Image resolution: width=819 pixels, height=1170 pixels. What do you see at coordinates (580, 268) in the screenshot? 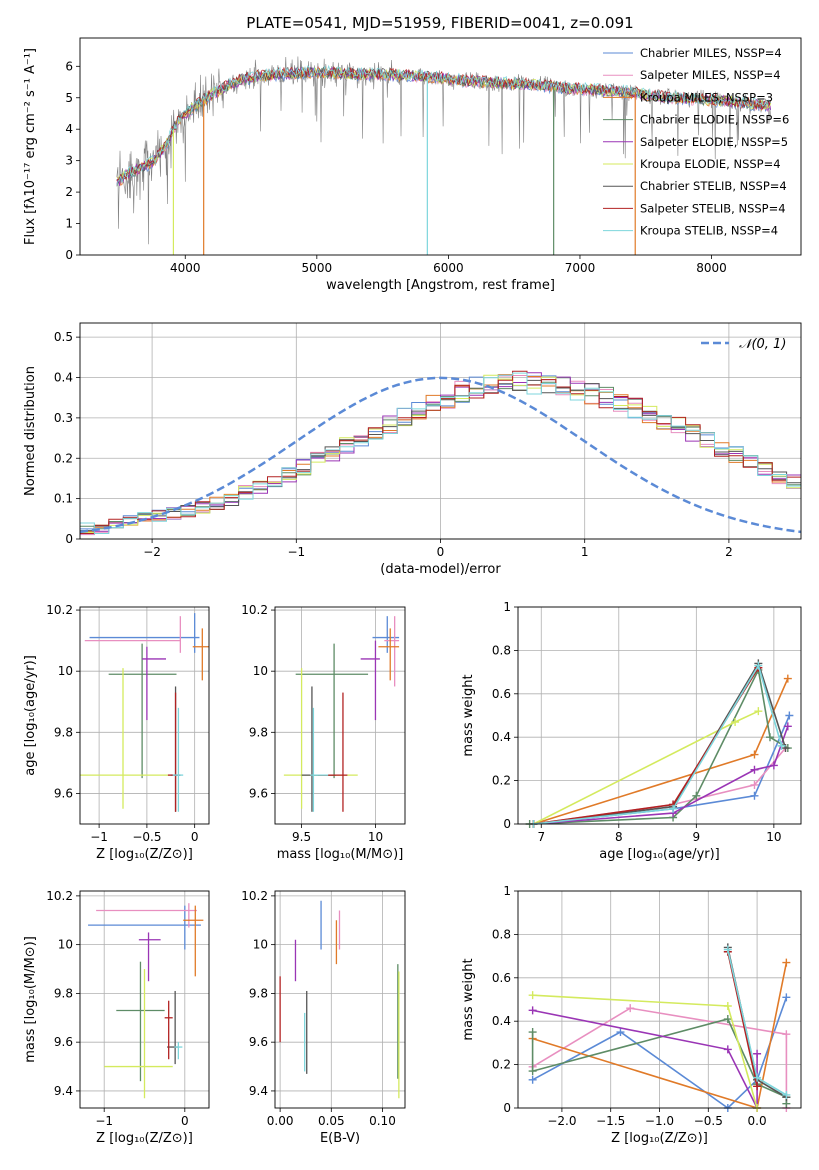
I see `x-tick-label: 7000` at bounding box center [580, 268].